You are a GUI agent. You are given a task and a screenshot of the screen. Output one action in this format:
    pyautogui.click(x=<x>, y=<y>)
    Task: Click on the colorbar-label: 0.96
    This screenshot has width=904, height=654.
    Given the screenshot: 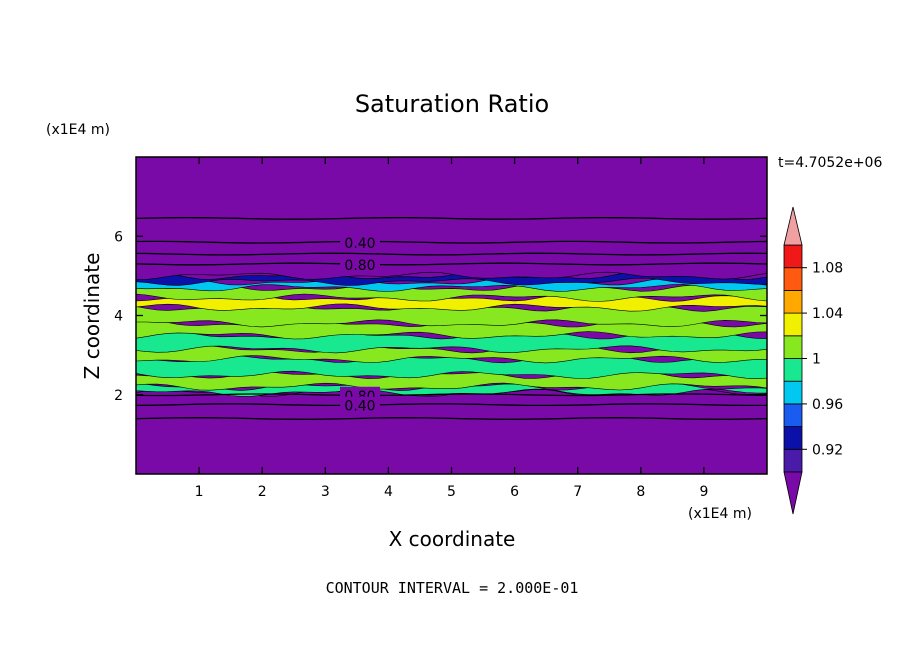 What is the action you would take?
    pyautogui.click(x=827, y=405)
    